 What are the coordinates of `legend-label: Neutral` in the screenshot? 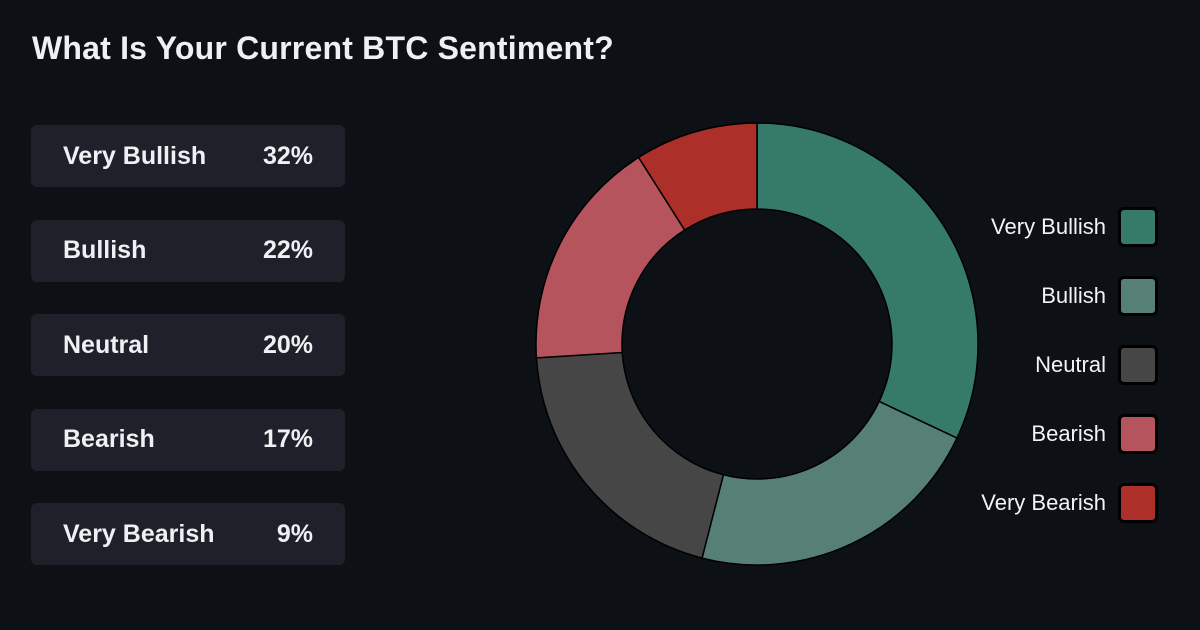 It's located at (1070, 364).